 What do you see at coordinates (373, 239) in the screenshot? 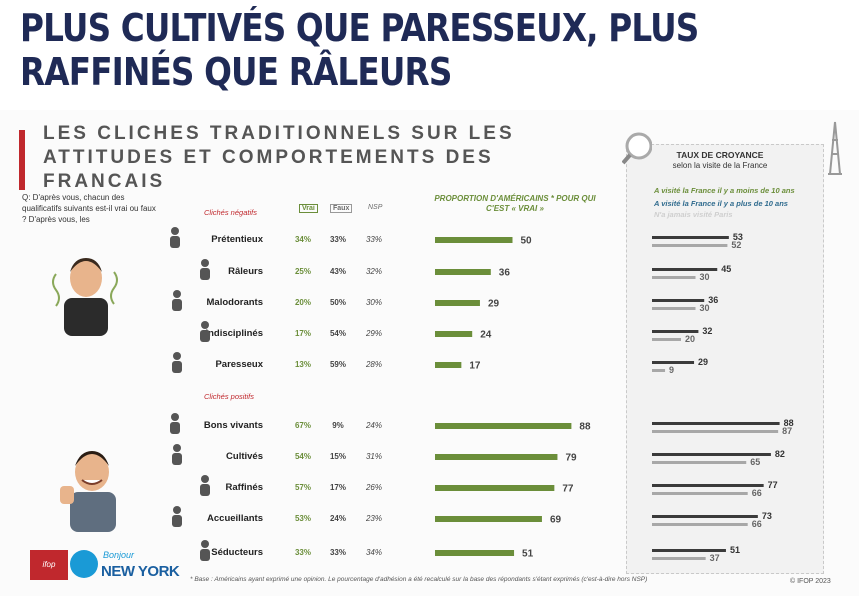
I see `nsp-percentage: 33%` at bounding box center [373, 239].